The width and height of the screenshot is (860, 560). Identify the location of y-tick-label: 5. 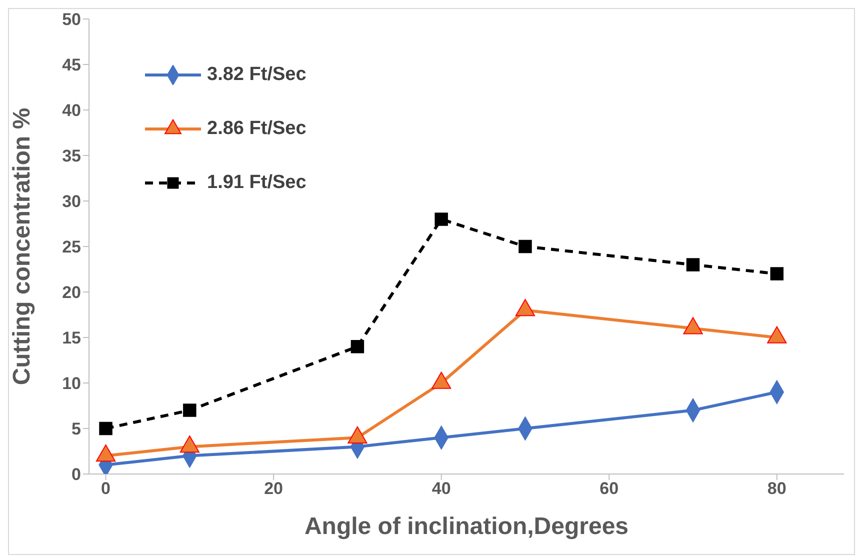
(76, 429).